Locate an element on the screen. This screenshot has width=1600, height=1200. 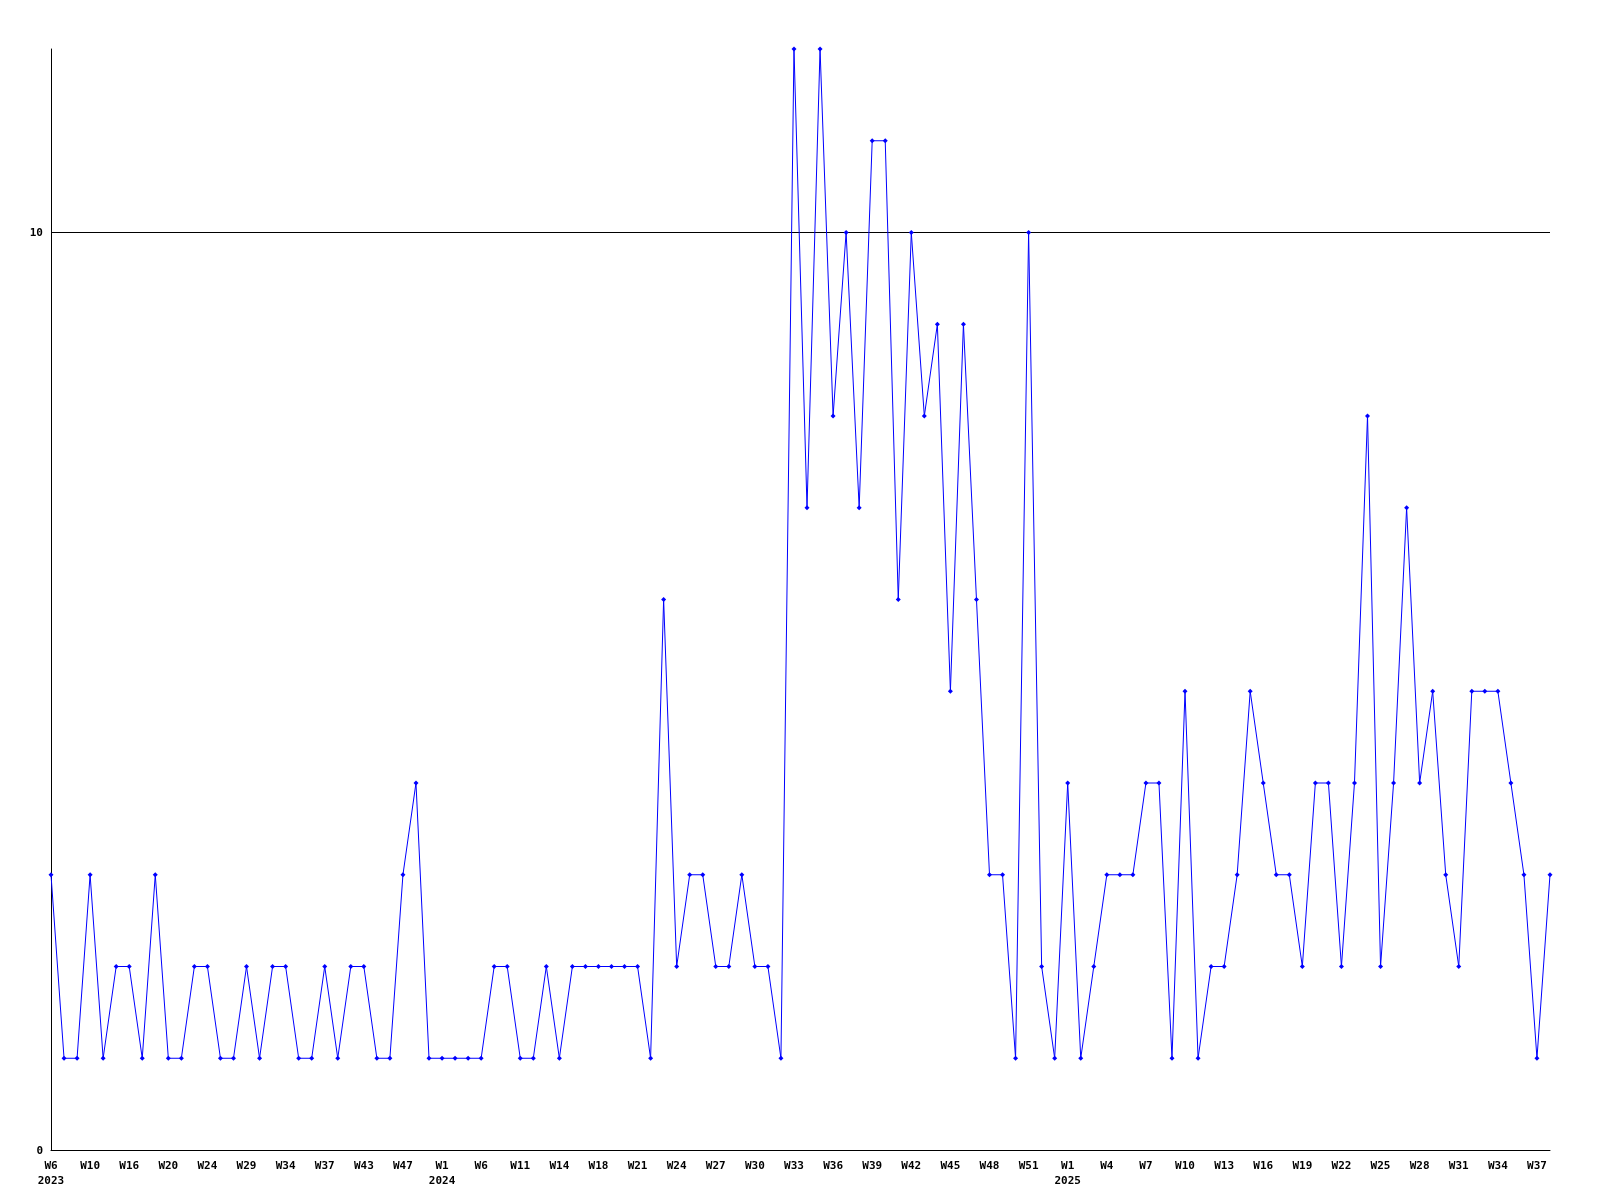
x-tick-label: W48 is located at coordinates (989, 1165).